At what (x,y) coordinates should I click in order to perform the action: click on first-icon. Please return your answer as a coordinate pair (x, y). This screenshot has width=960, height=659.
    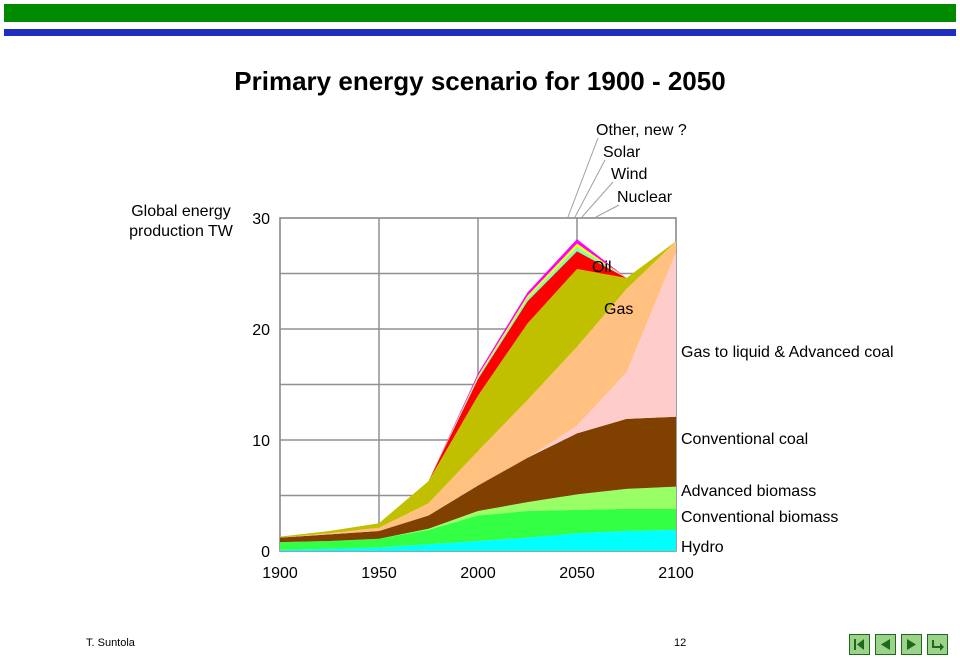
    Looking at the image, I should click on (859, 644).